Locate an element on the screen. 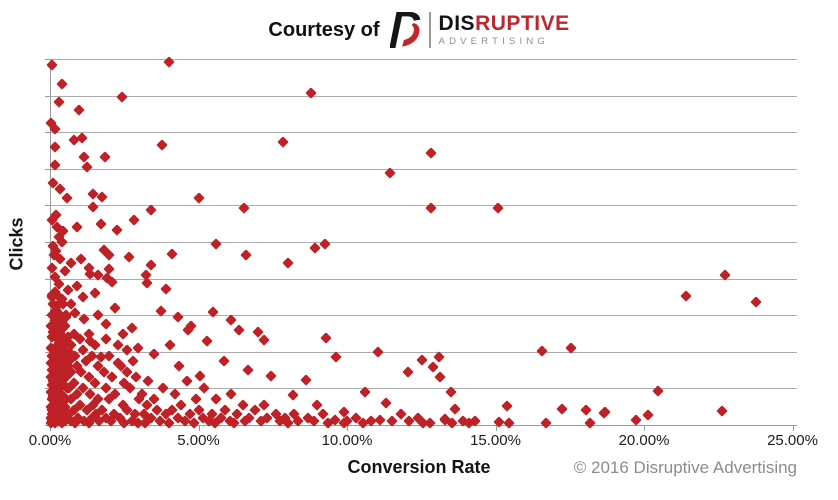  logo-wordmark-line1: DISRUPTIVE is located at coordinates (504, 23).